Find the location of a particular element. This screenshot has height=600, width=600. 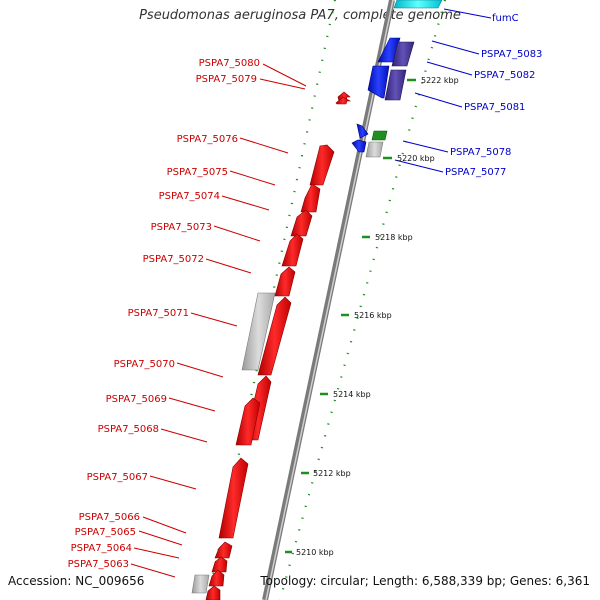

tick-5218: 5218 kbp is located at coordinates (394, 237).